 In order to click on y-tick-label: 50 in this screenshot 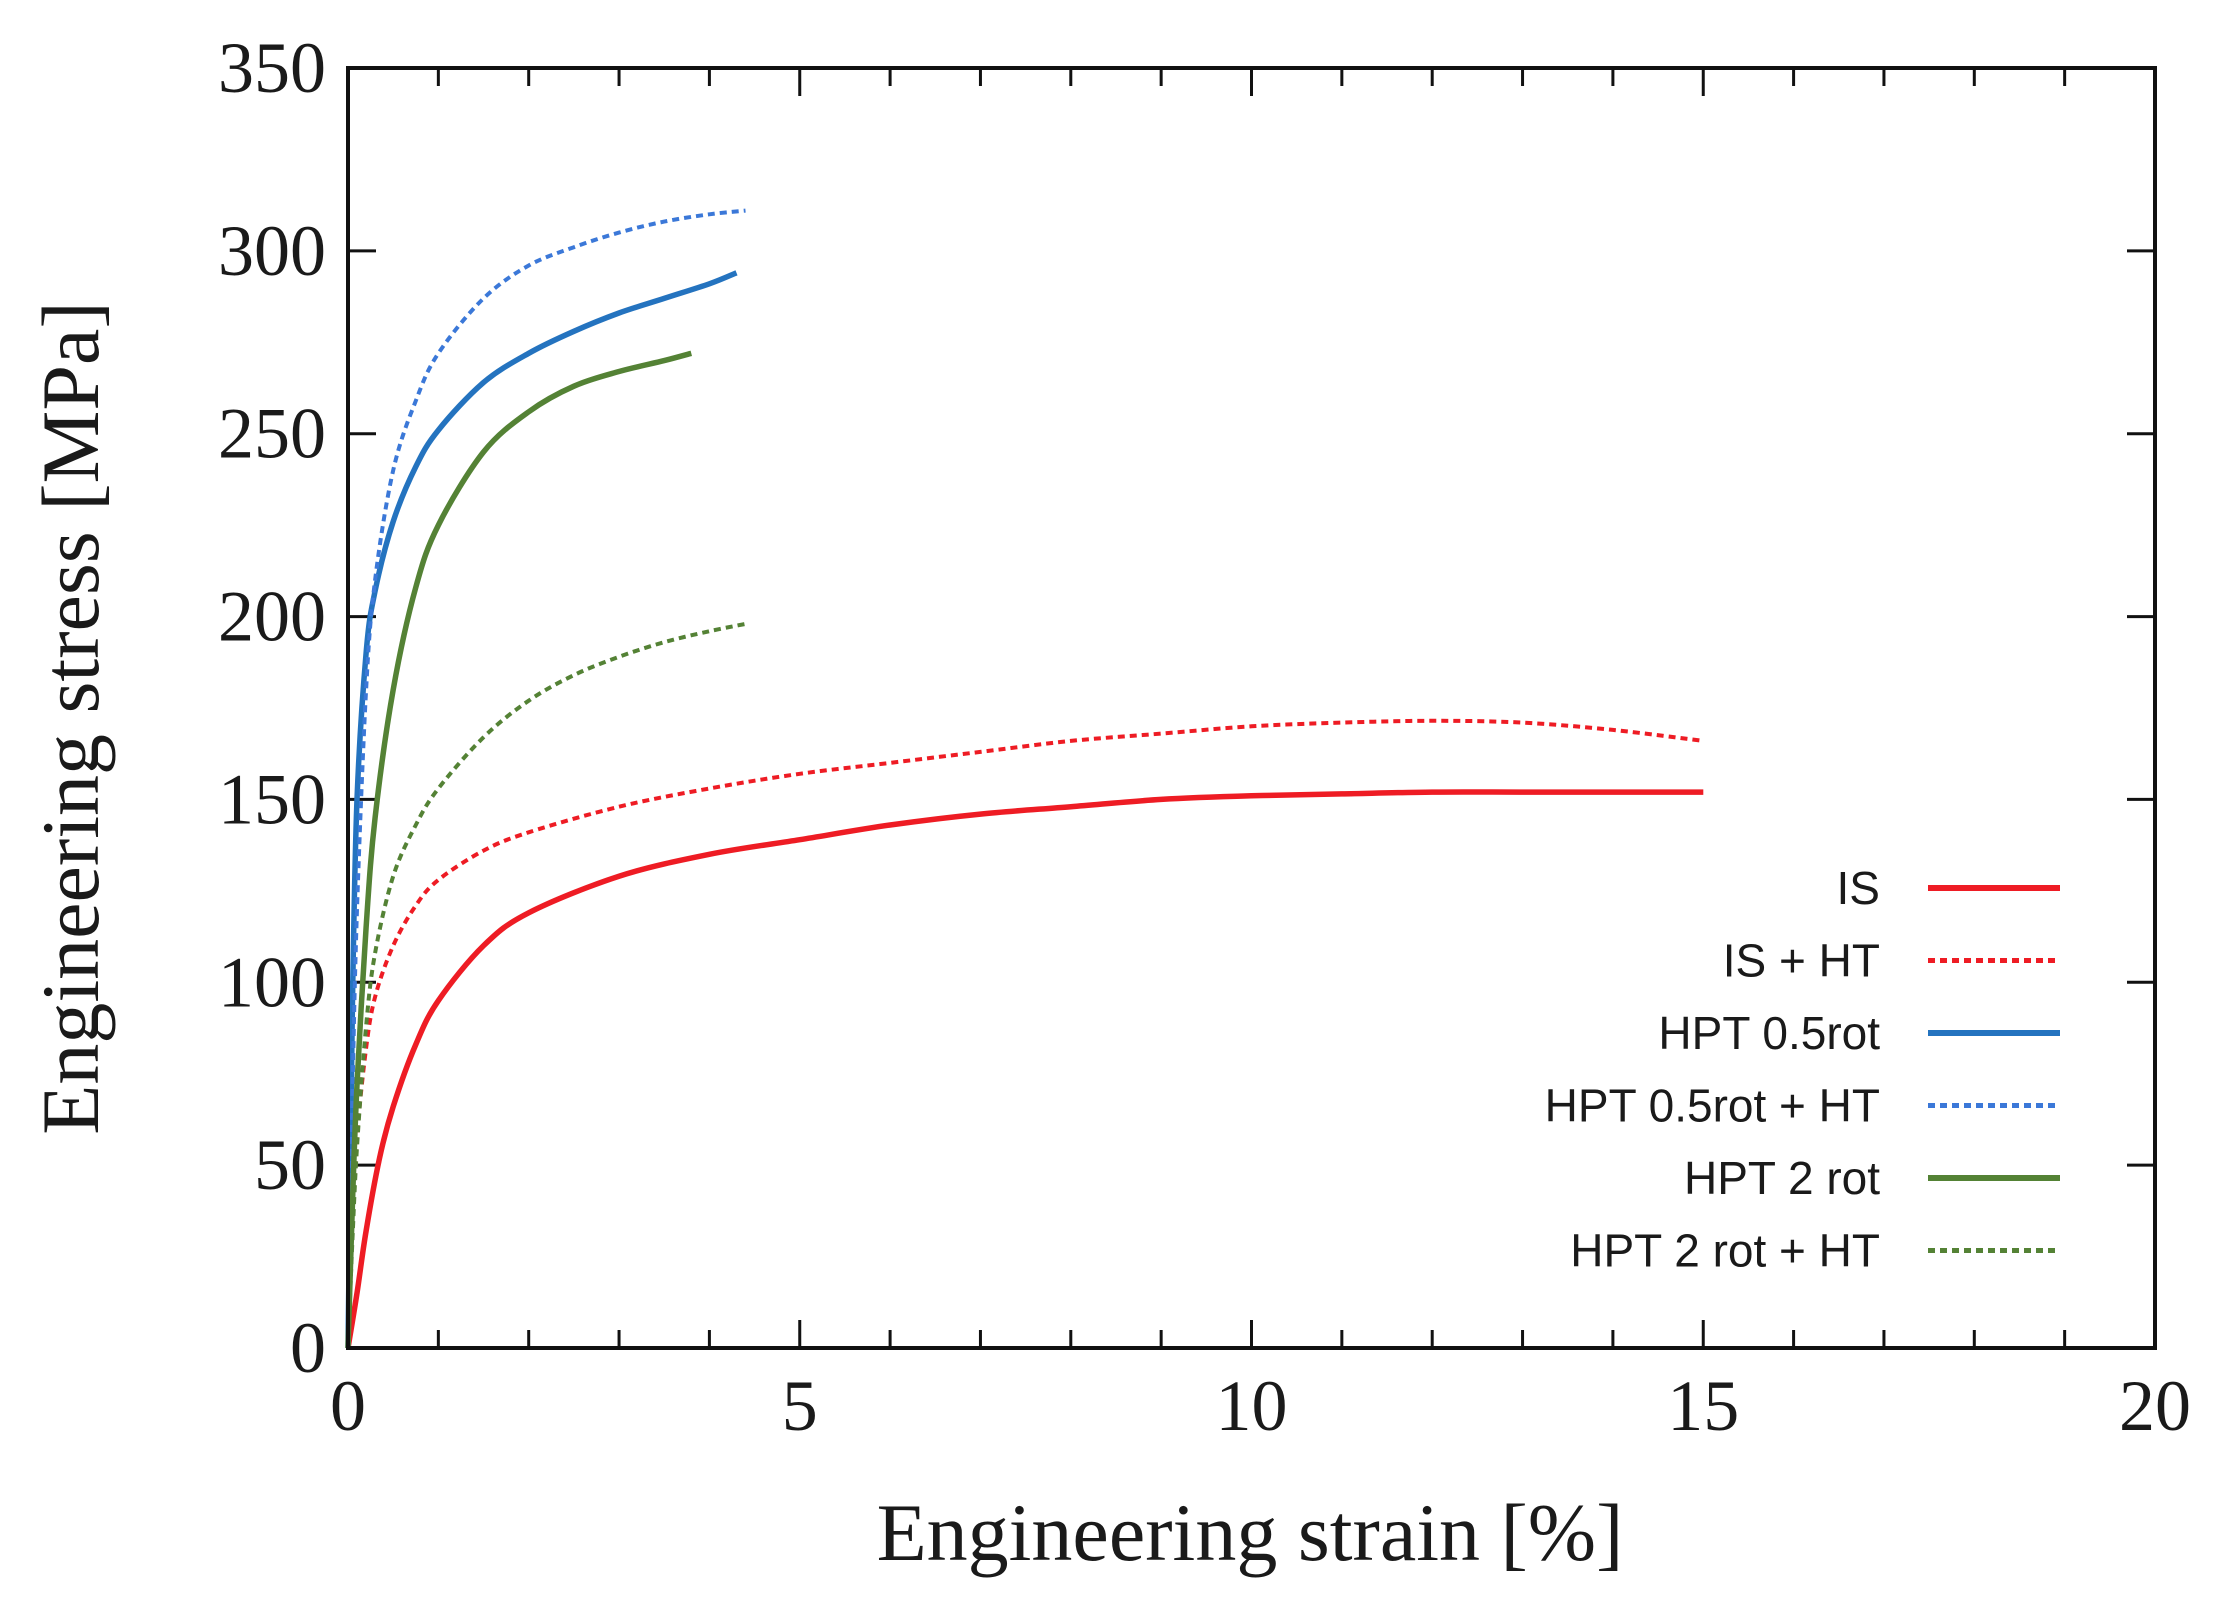, I will do `click(290, 1165)`.